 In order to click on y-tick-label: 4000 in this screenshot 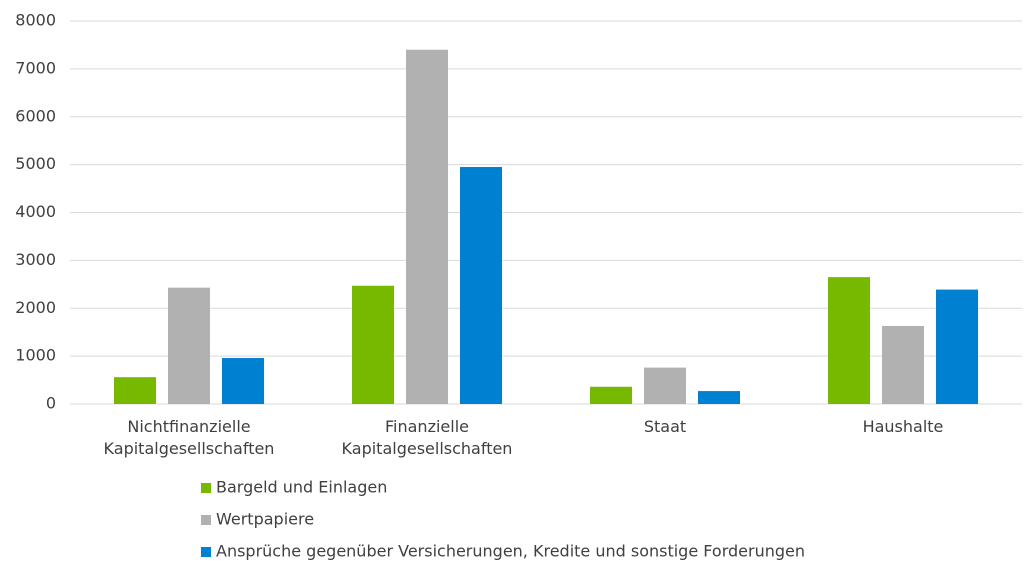, I will do `click(35, 211)`.